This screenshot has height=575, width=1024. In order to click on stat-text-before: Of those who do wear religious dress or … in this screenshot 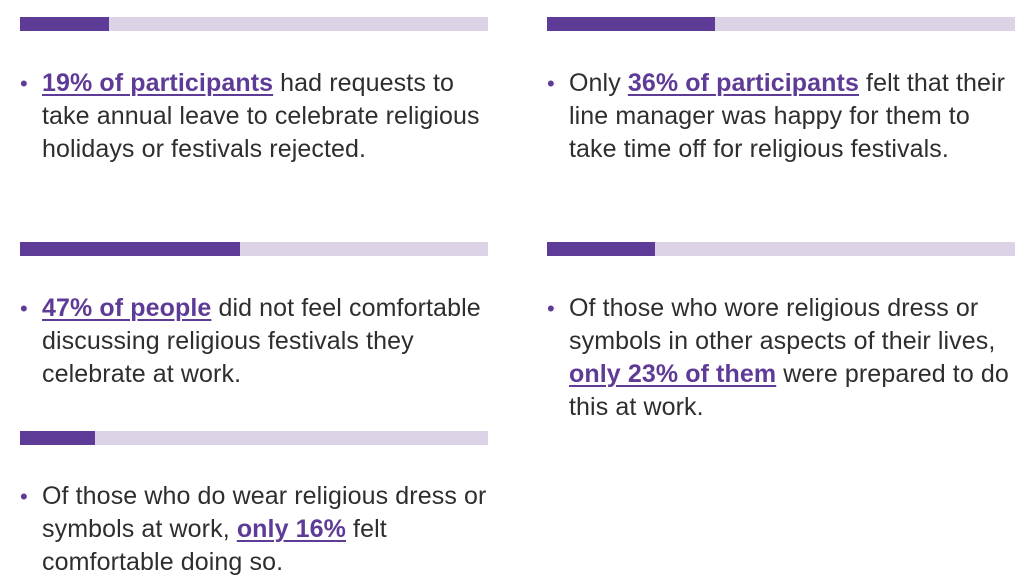, I will do `click(264, 512)`.